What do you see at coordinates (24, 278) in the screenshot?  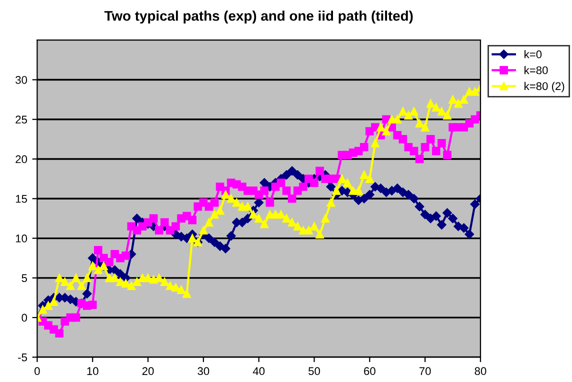 I see `y-tick-label: 5` at bounding box center [24, 278].